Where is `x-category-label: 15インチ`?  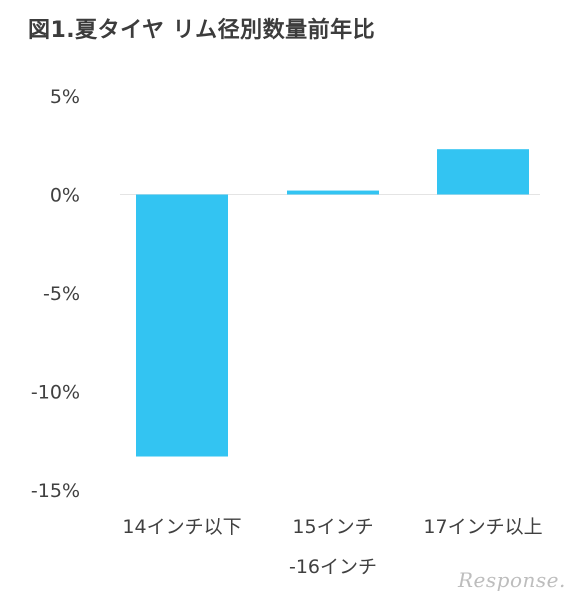 x-category-label: 15インチ is located at coordinates (332, 527).